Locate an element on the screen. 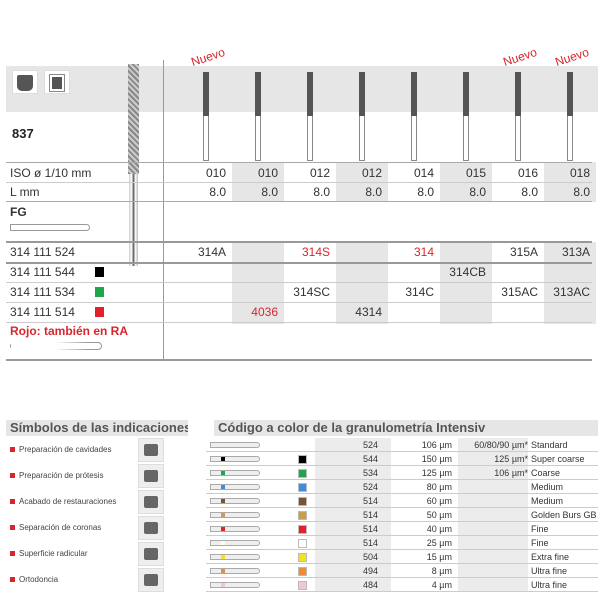 This screenshot has width=600, height=600. indication-item: Acabado de restauraciones is located at coordinates (72, 502).